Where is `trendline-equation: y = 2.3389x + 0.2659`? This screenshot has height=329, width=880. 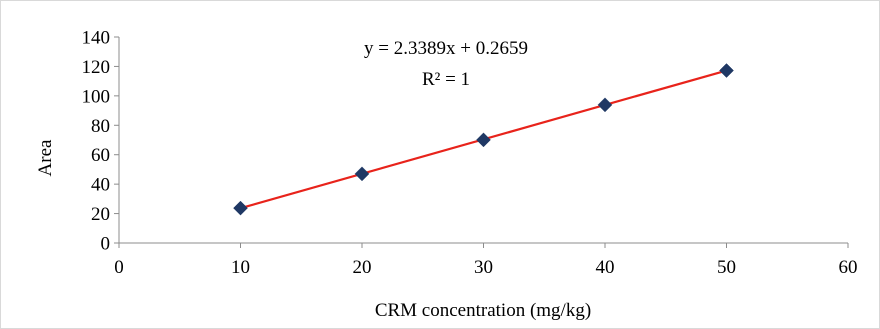
trendline-equation: y = 2.3389x + 0.2659 is located at coordinates (446, 48).